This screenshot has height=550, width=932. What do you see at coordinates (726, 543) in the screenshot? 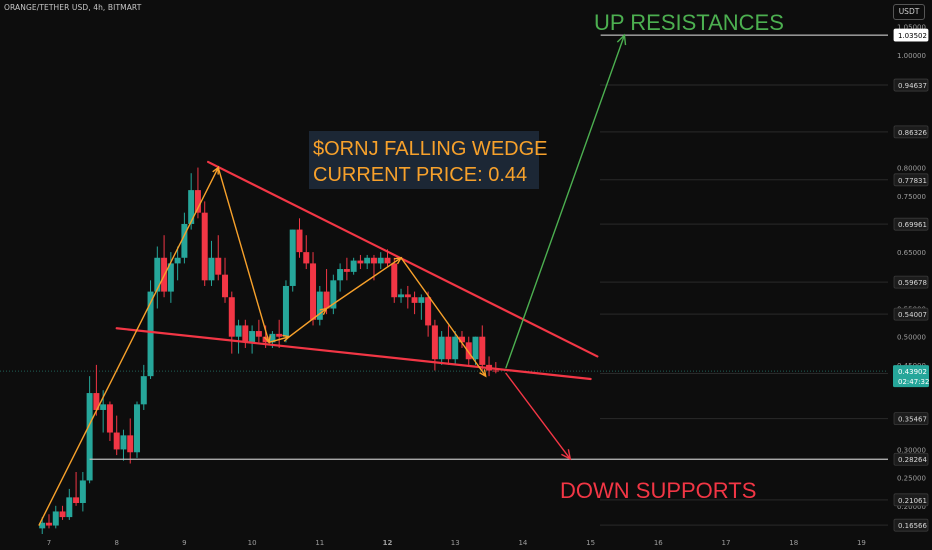
I see `x-tick-label: 17` at bounding box center [726, 543].